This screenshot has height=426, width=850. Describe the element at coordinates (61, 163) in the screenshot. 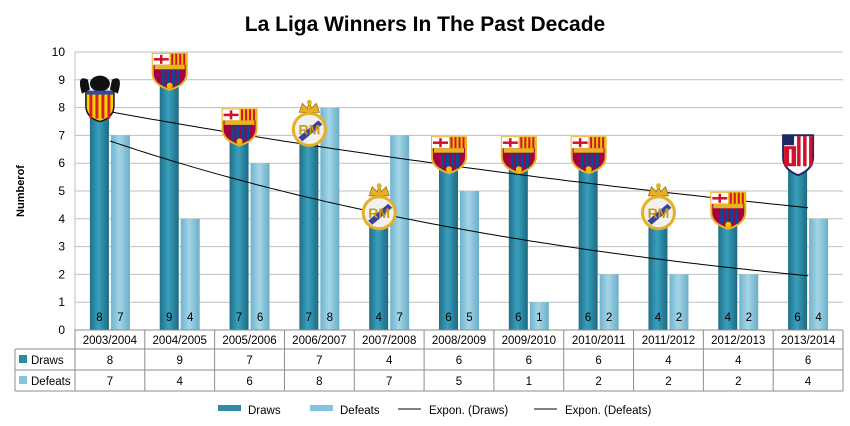

I see `y-tick-label: 6` at that location.